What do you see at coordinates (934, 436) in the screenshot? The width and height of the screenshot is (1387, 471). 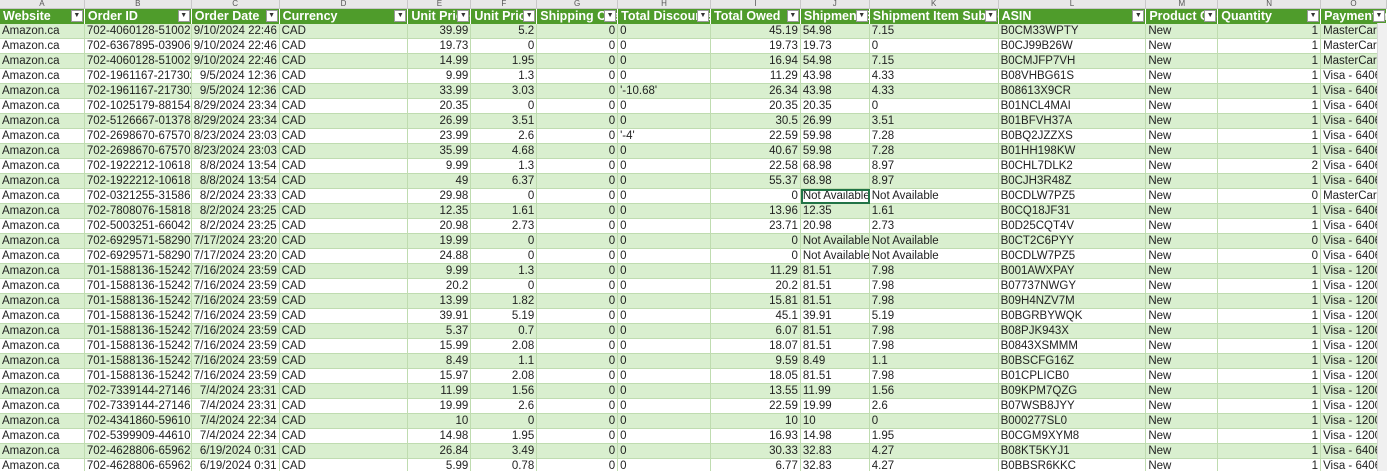 I see `cell-shipment-item-subtotal: 1.95` at bounding box center [934, 436].